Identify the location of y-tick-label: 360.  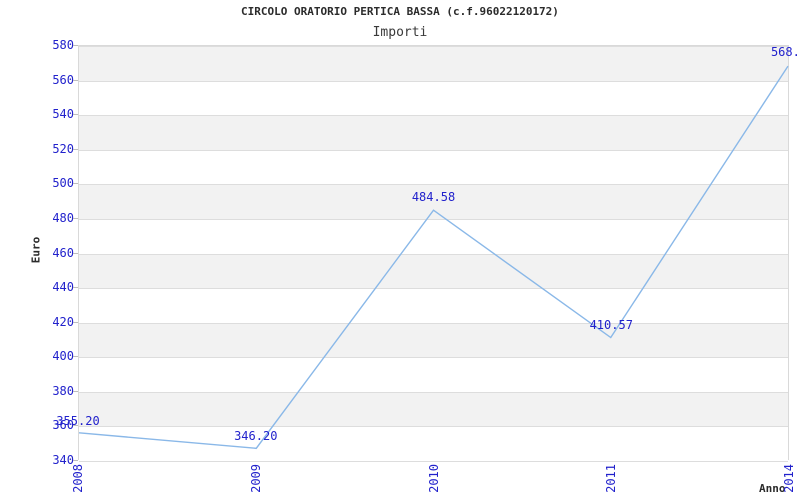
(63, 425).